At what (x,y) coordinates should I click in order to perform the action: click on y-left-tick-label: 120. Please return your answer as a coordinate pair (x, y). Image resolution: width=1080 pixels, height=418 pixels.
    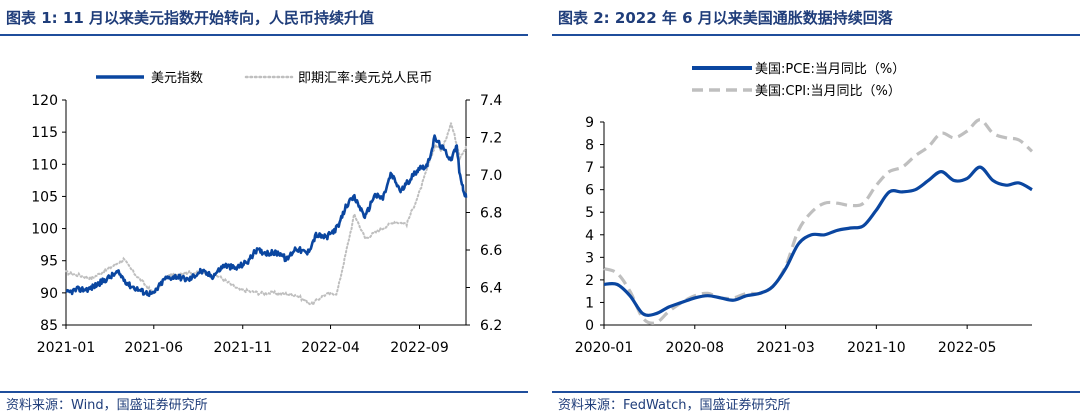
    Looking at the image, I should click on (44, 101).